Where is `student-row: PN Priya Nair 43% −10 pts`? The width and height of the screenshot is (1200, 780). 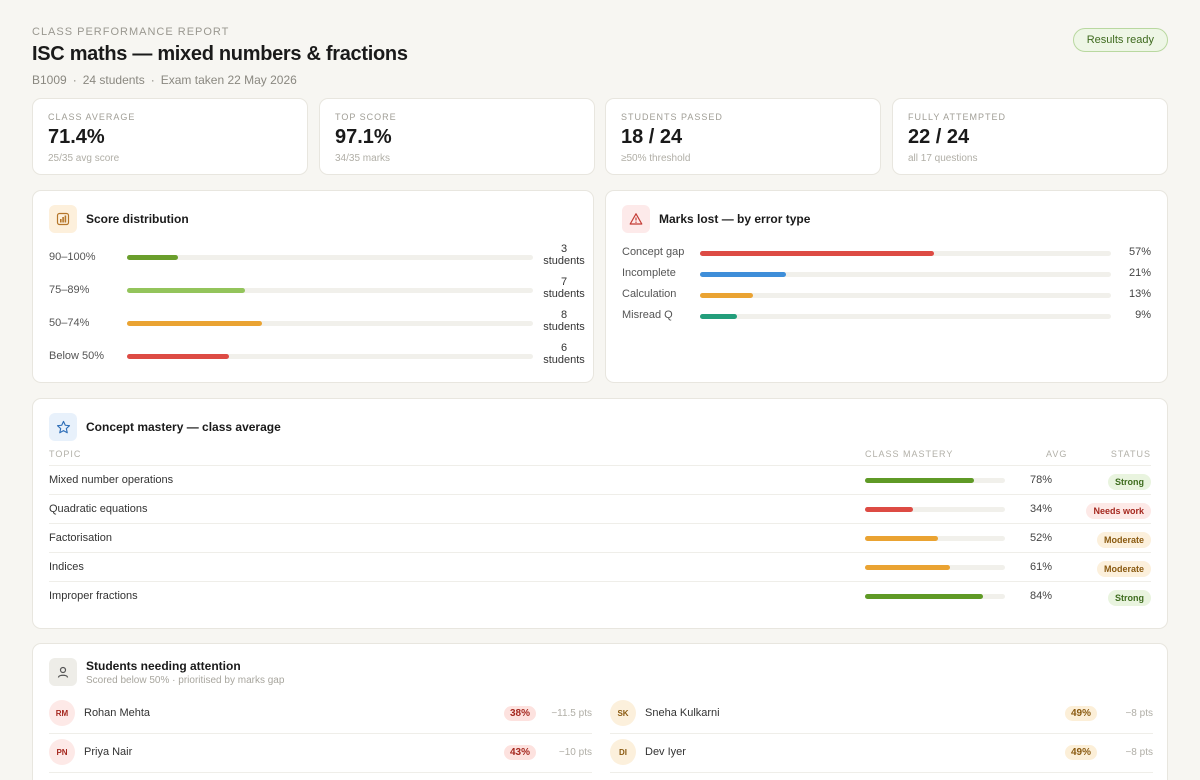 student-row: PN Priya Nair 43% −10 pts is located at coordinates (320, 754).